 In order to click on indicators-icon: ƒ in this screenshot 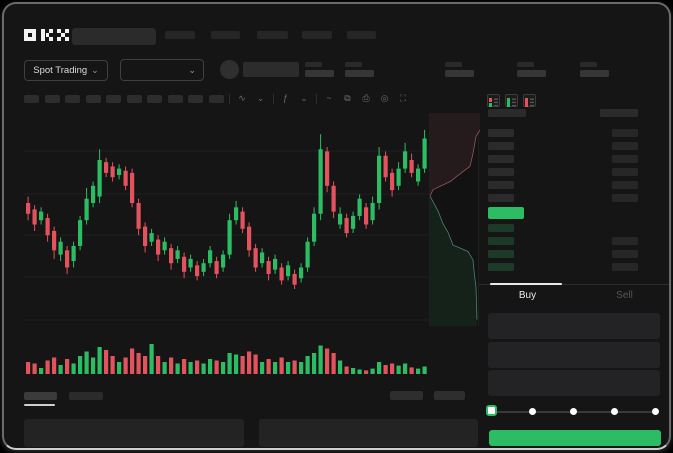, I will do `click(285, 98)`.